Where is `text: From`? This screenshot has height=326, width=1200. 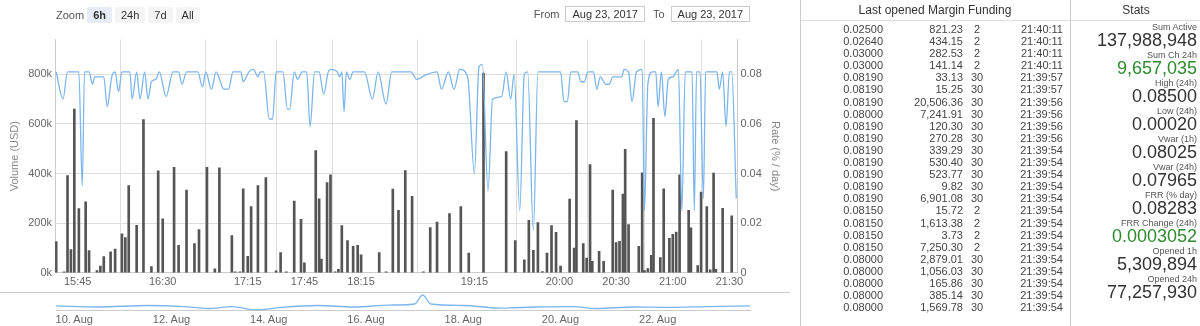
text: From is located at coordinates (546, 14).